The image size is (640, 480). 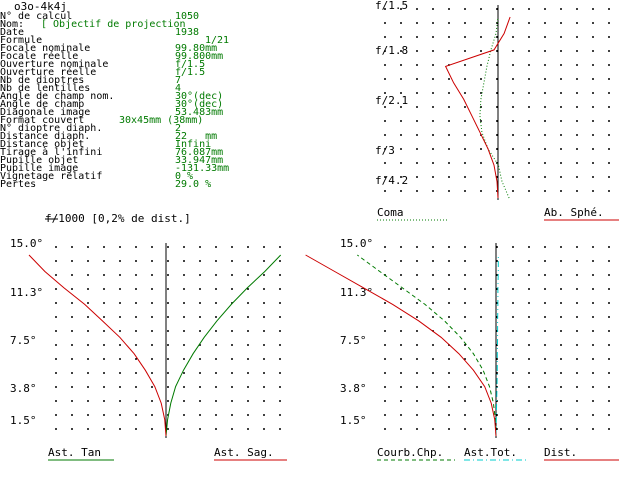 What do you see at coordinates (54, 64) in the screenshot?
I see `row-label: Ouverture nominale` at bounding box center [54, 64].